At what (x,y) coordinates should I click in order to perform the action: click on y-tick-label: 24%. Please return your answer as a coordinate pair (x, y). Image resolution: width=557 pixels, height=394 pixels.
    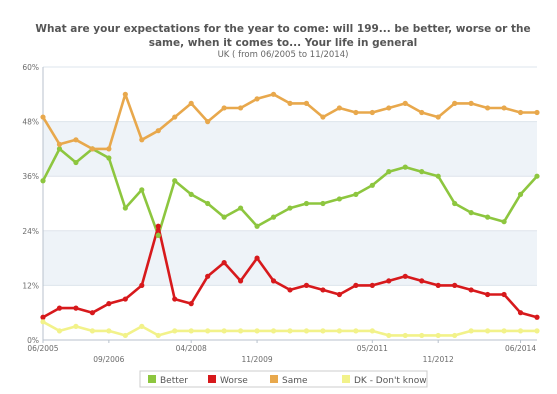
    Looking at the image, I should click on (30, 231).